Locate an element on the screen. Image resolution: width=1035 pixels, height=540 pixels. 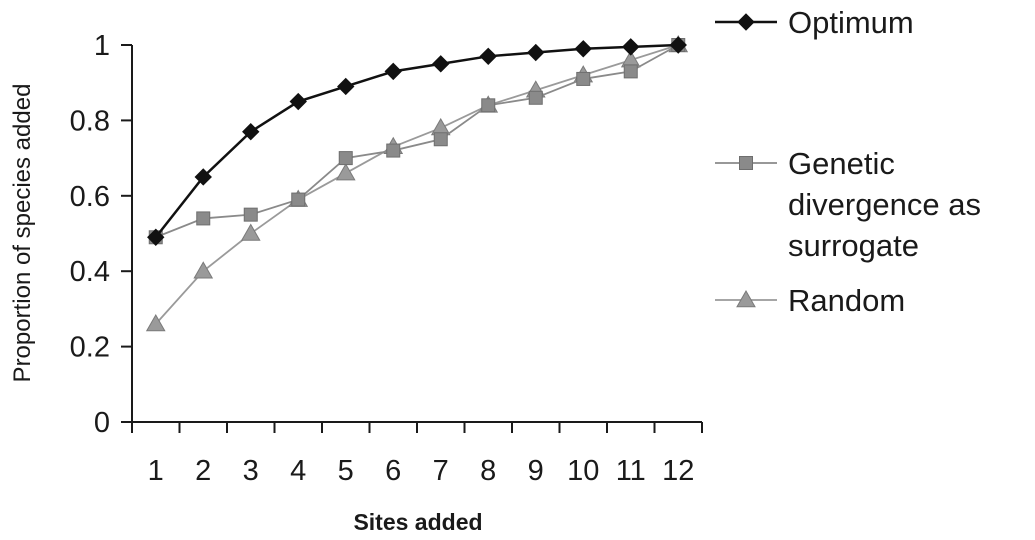
x-tick-label: 7 is located at coordinates (441, 471).